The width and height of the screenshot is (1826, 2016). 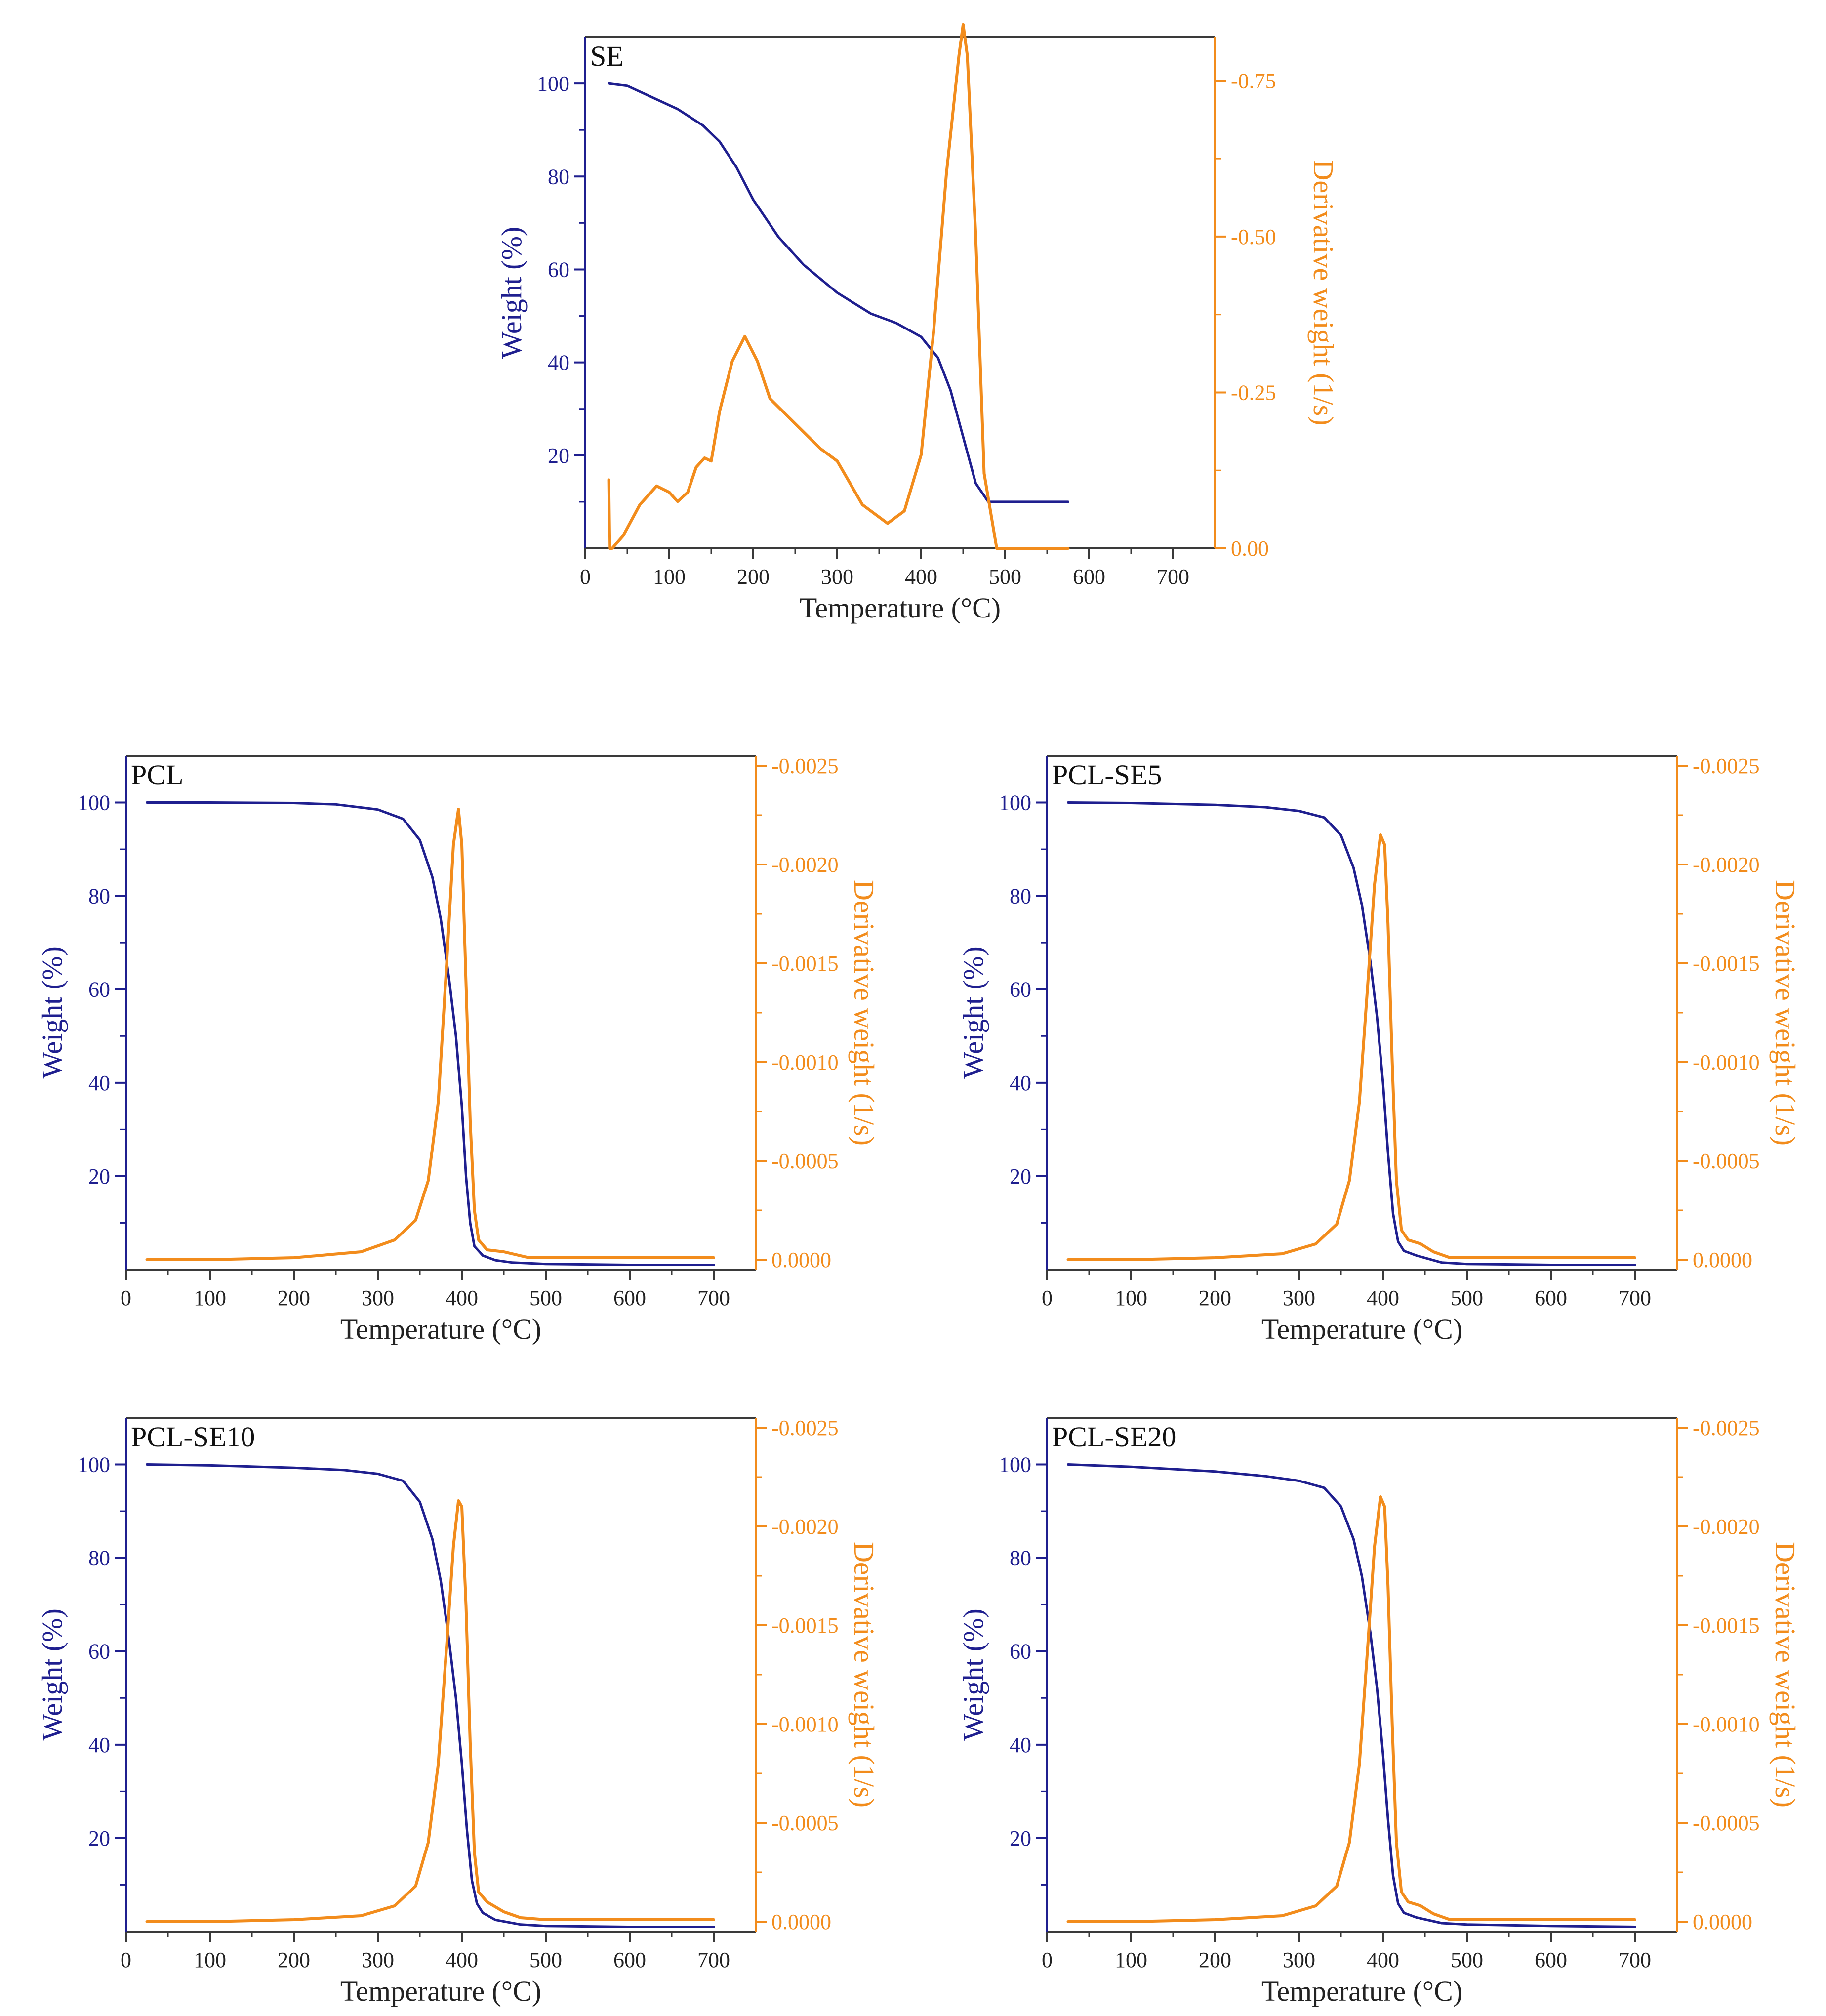 I want to click on panel-label: SE, so click(x=607, y=56).